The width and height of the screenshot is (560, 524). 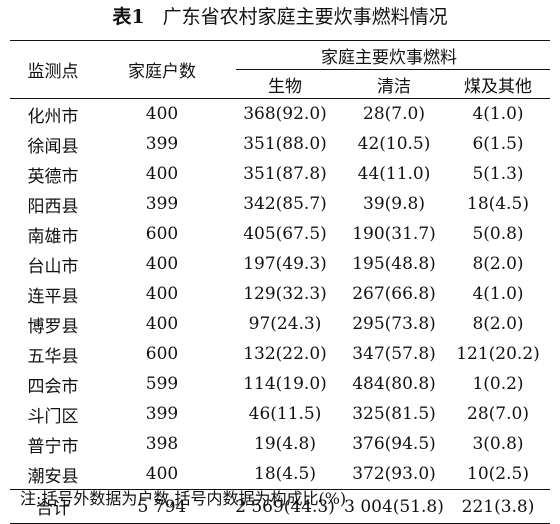 What do you see at coordinates (498, 204) in the screenshot?
I see `cell-coal-other: 18(4.5)` at bounding box center [498, 204].